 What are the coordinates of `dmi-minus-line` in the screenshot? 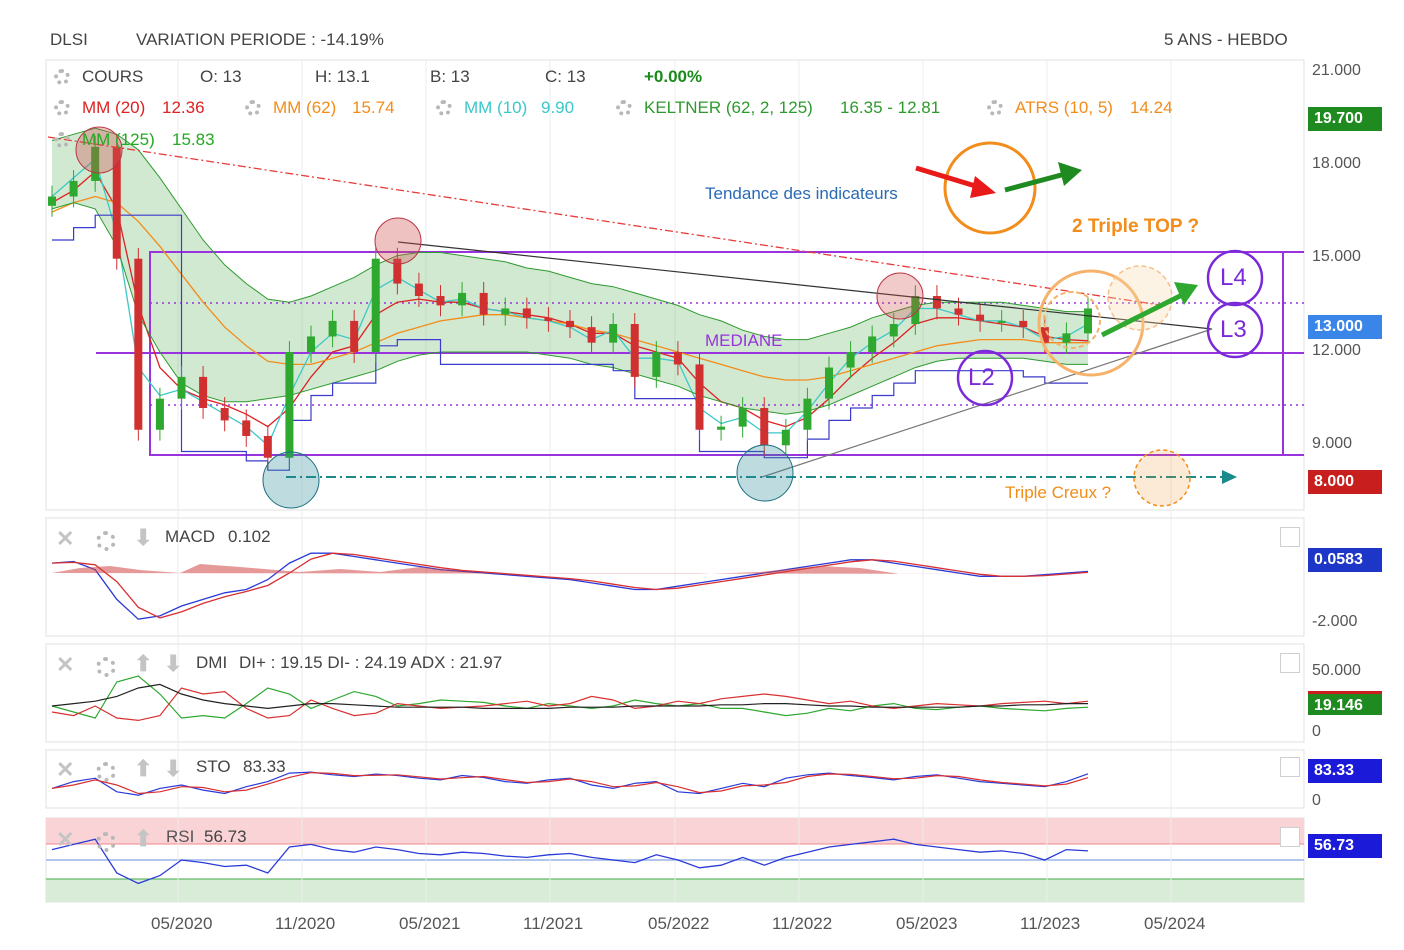 It's located at (570, 704).